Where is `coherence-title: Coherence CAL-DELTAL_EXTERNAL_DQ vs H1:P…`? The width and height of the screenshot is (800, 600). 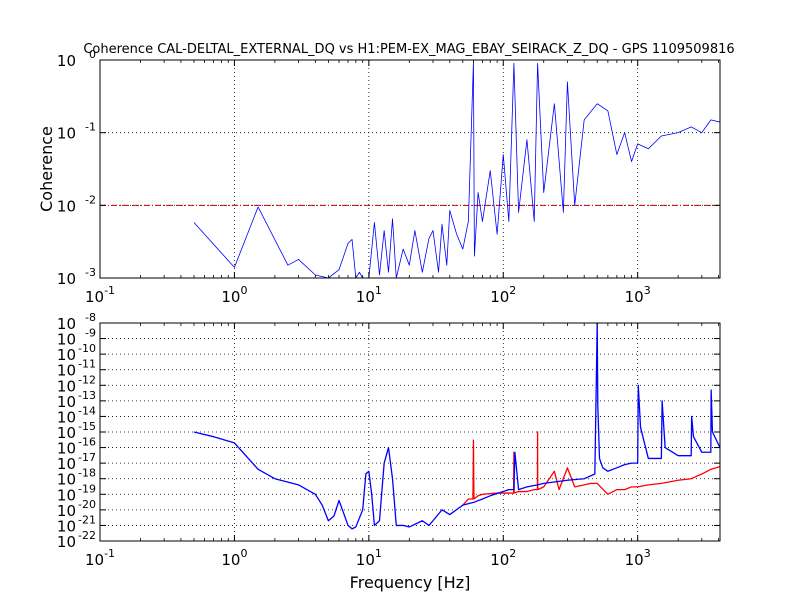 coherence-title: Coherence CAL-DELTAL_EXTERNAL_DQ vs H1:P… is located at coordinates (408, 49).